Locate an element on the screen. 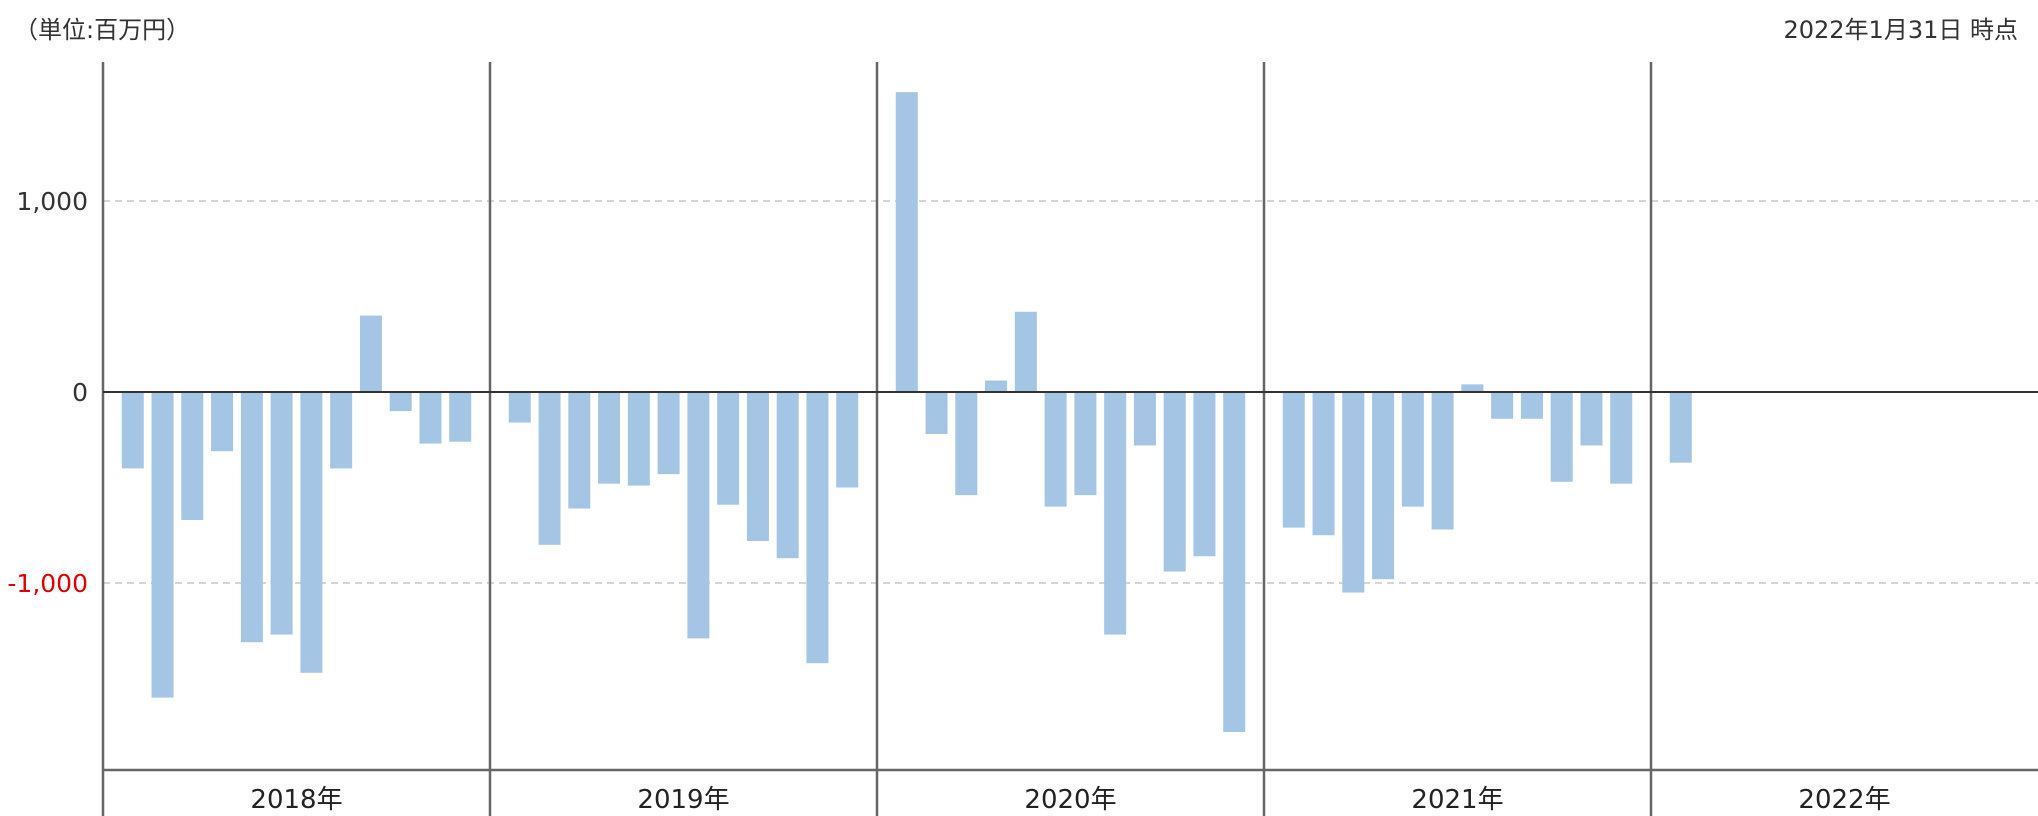  year-labels: 2018年 2019年 2020年 2021年 2022年 is located at coordinates (1070, 800).